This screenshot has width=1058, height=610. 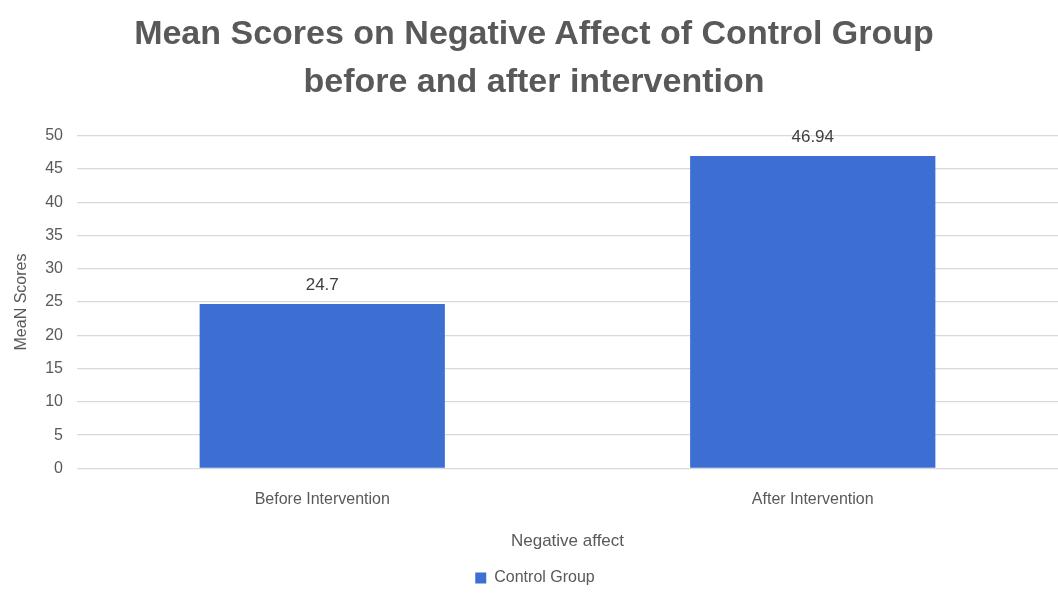 I want to click on x-tick-label: After Intervention, so click(x=812, y=499).